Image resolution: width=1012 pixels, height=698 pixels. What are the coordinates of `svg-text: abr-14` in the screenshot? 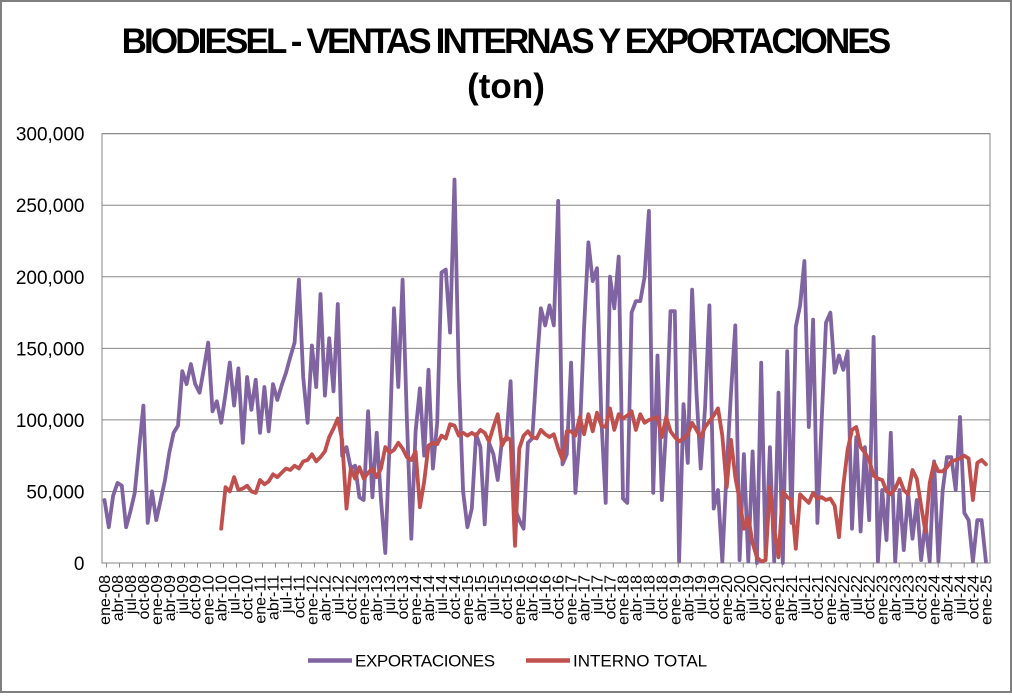 It's located at (429, 598).